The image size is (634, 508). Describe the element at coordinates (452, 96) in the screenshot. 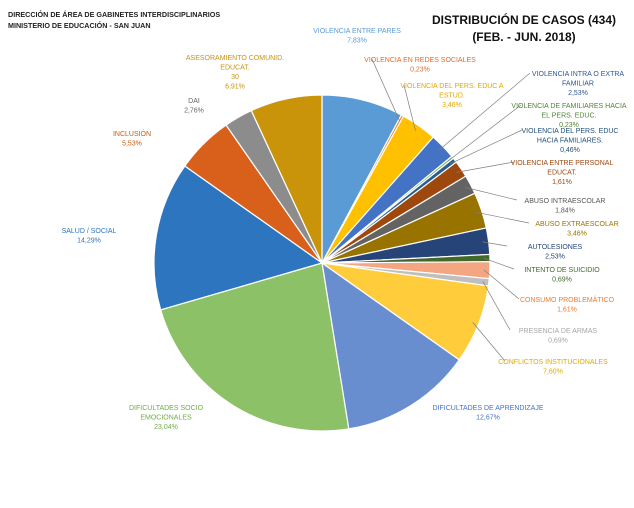

I see `slice-label-2: VIOLENCIA DEL PERS. EDUC A ESTUD. 3,46%` at that location.